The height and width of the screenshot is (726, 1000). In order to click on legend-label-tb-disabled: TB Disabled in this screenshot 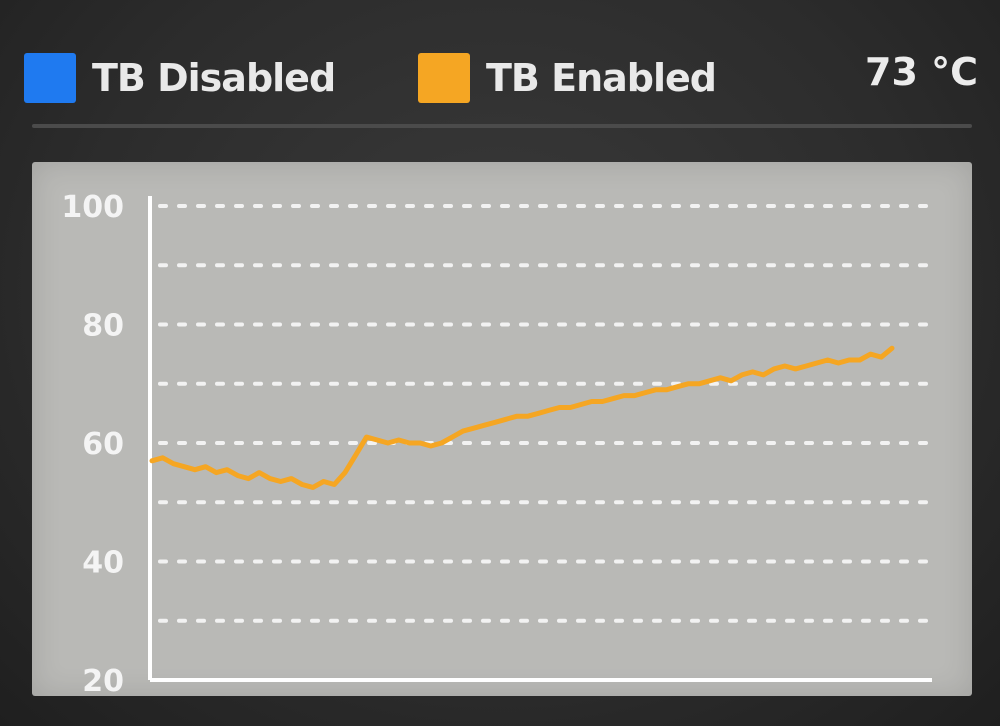, I will do `click(214, 78)`.